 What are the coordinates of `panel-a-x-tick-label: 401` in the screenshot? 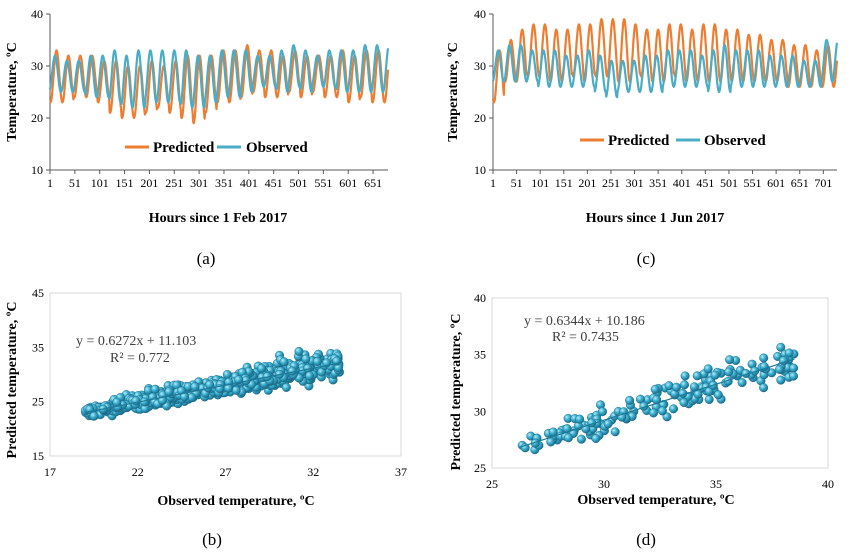 It's located at (249, 183).